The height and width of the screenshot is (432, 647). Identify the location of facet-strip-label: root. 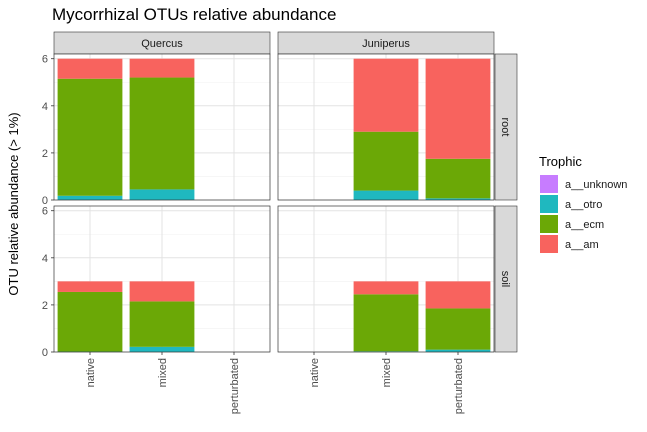
(505, 127).